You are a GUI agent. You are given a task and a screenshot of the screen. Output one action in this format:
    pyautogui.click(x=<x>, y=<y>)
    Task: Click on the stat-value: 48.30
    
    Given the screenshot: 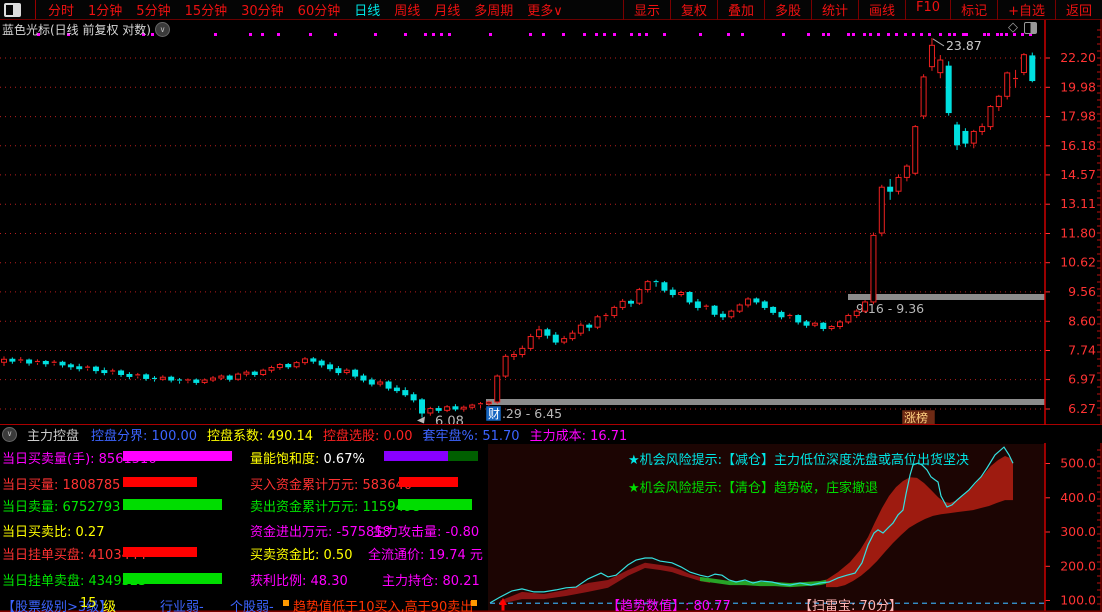 What is the action you would take?
    pyautogui.click(x=329, y=581)
    